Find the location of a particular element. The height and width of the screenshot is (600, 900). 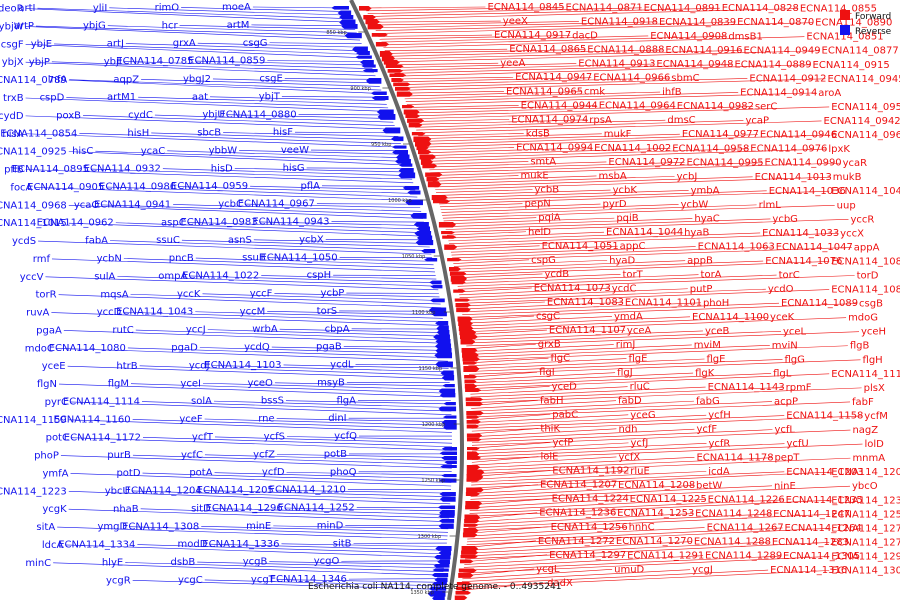

gene-label: ECNA114_0974 is located at coordinates (549, 119).